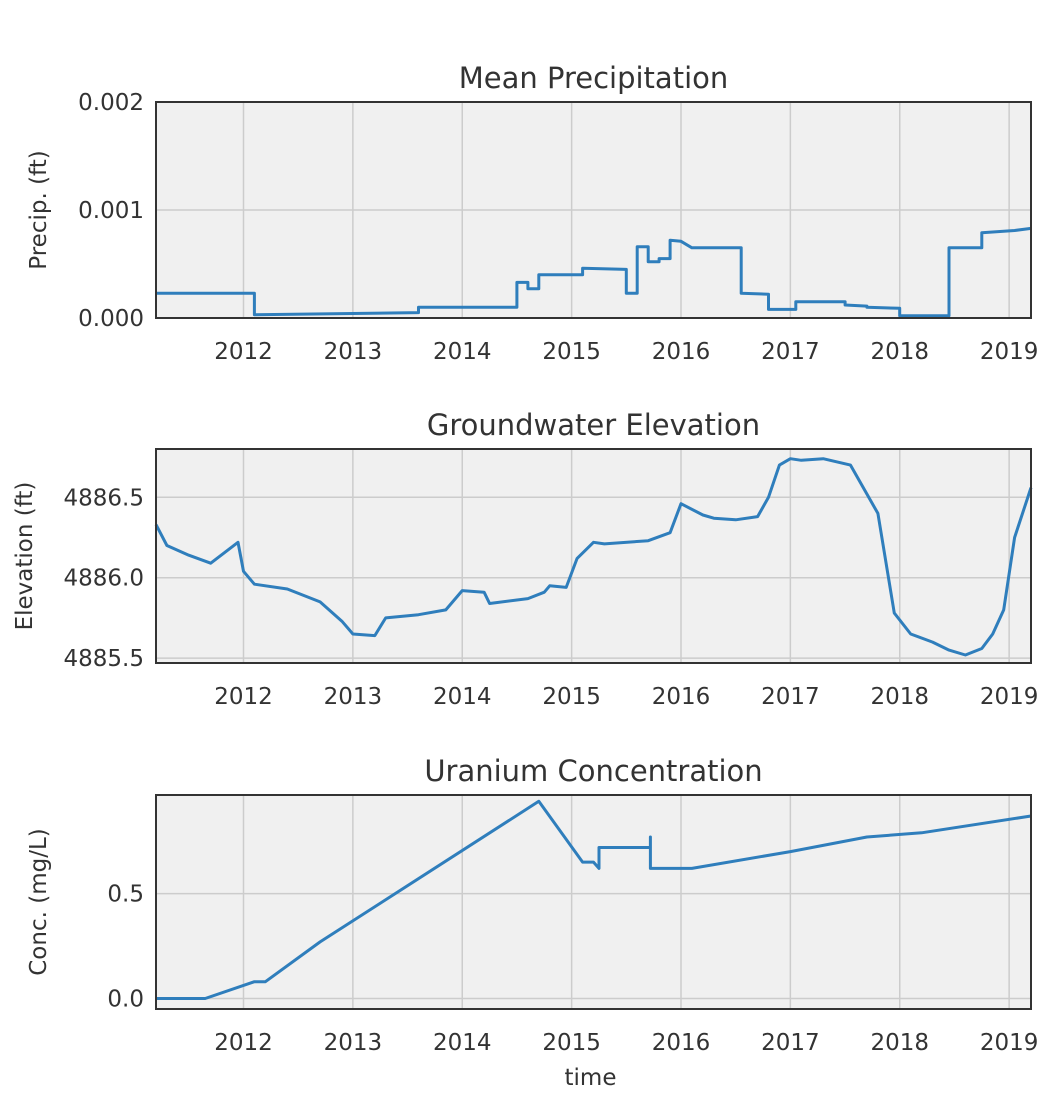 Image resolution: width=1062 pixels, height=1106 pixels. I want to click on y-tick-label: 0.5, so click(125, 895).